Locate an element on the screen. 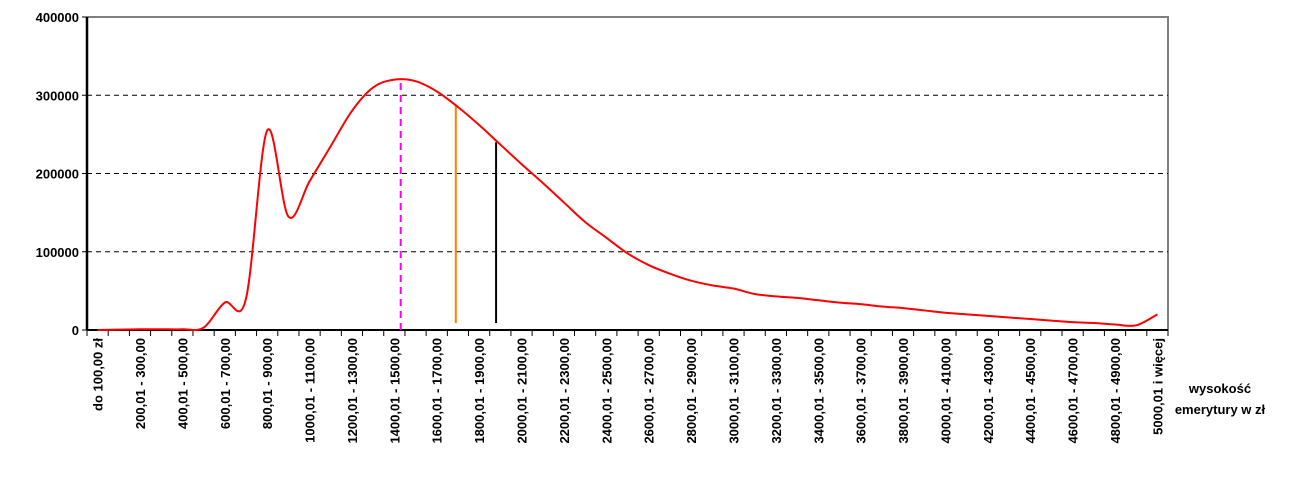 The width and height of the screenshot is (1300, 492). y-tick-label: 400000 is located at coordinates (57, 17).